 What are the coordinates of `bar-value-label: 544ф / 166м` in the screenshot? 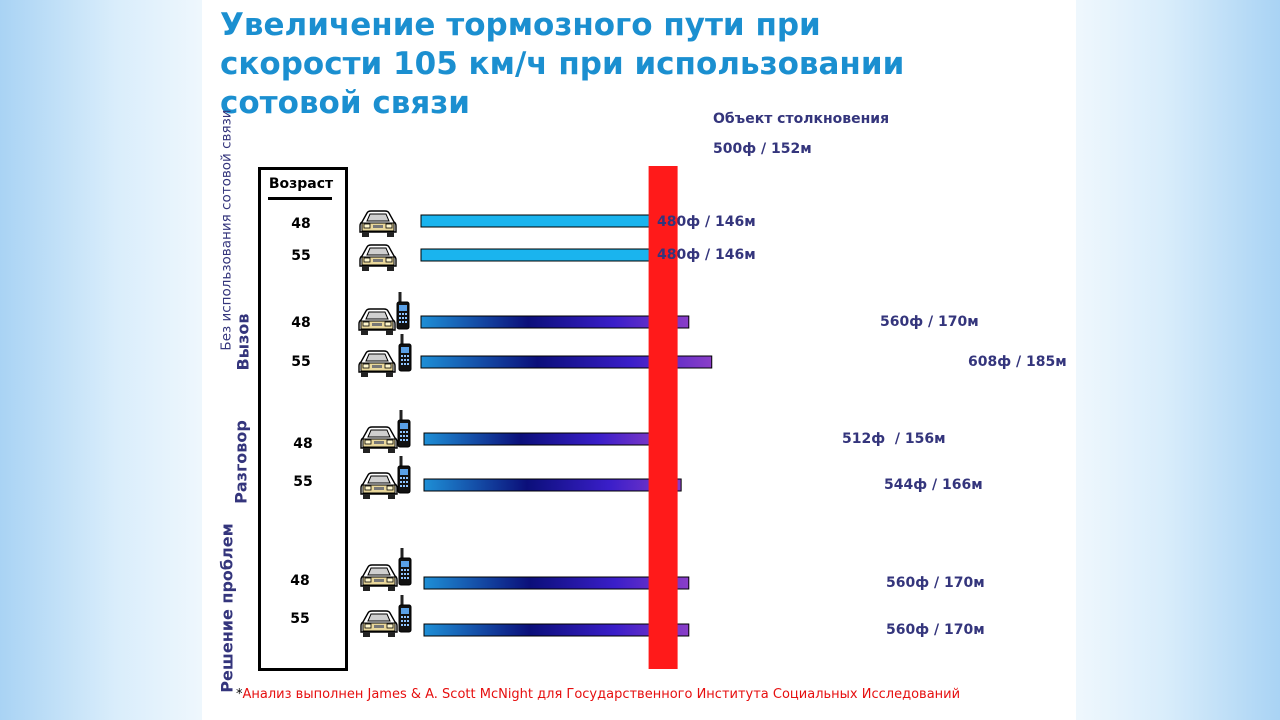 It's located at (933, 485).